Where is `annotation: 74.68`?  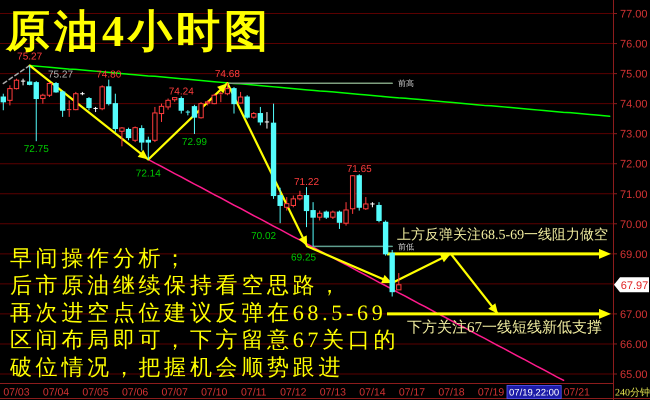 annotation: 74.68 is located at coordinates (227, 74).